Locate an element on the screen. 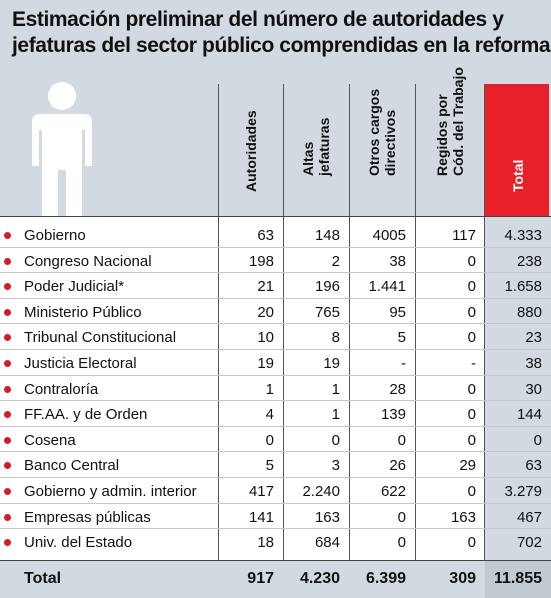 The width and height of the screenshot is (551, 598). row-label: Tribunal Constitucional is located at coordinates (100, 338).